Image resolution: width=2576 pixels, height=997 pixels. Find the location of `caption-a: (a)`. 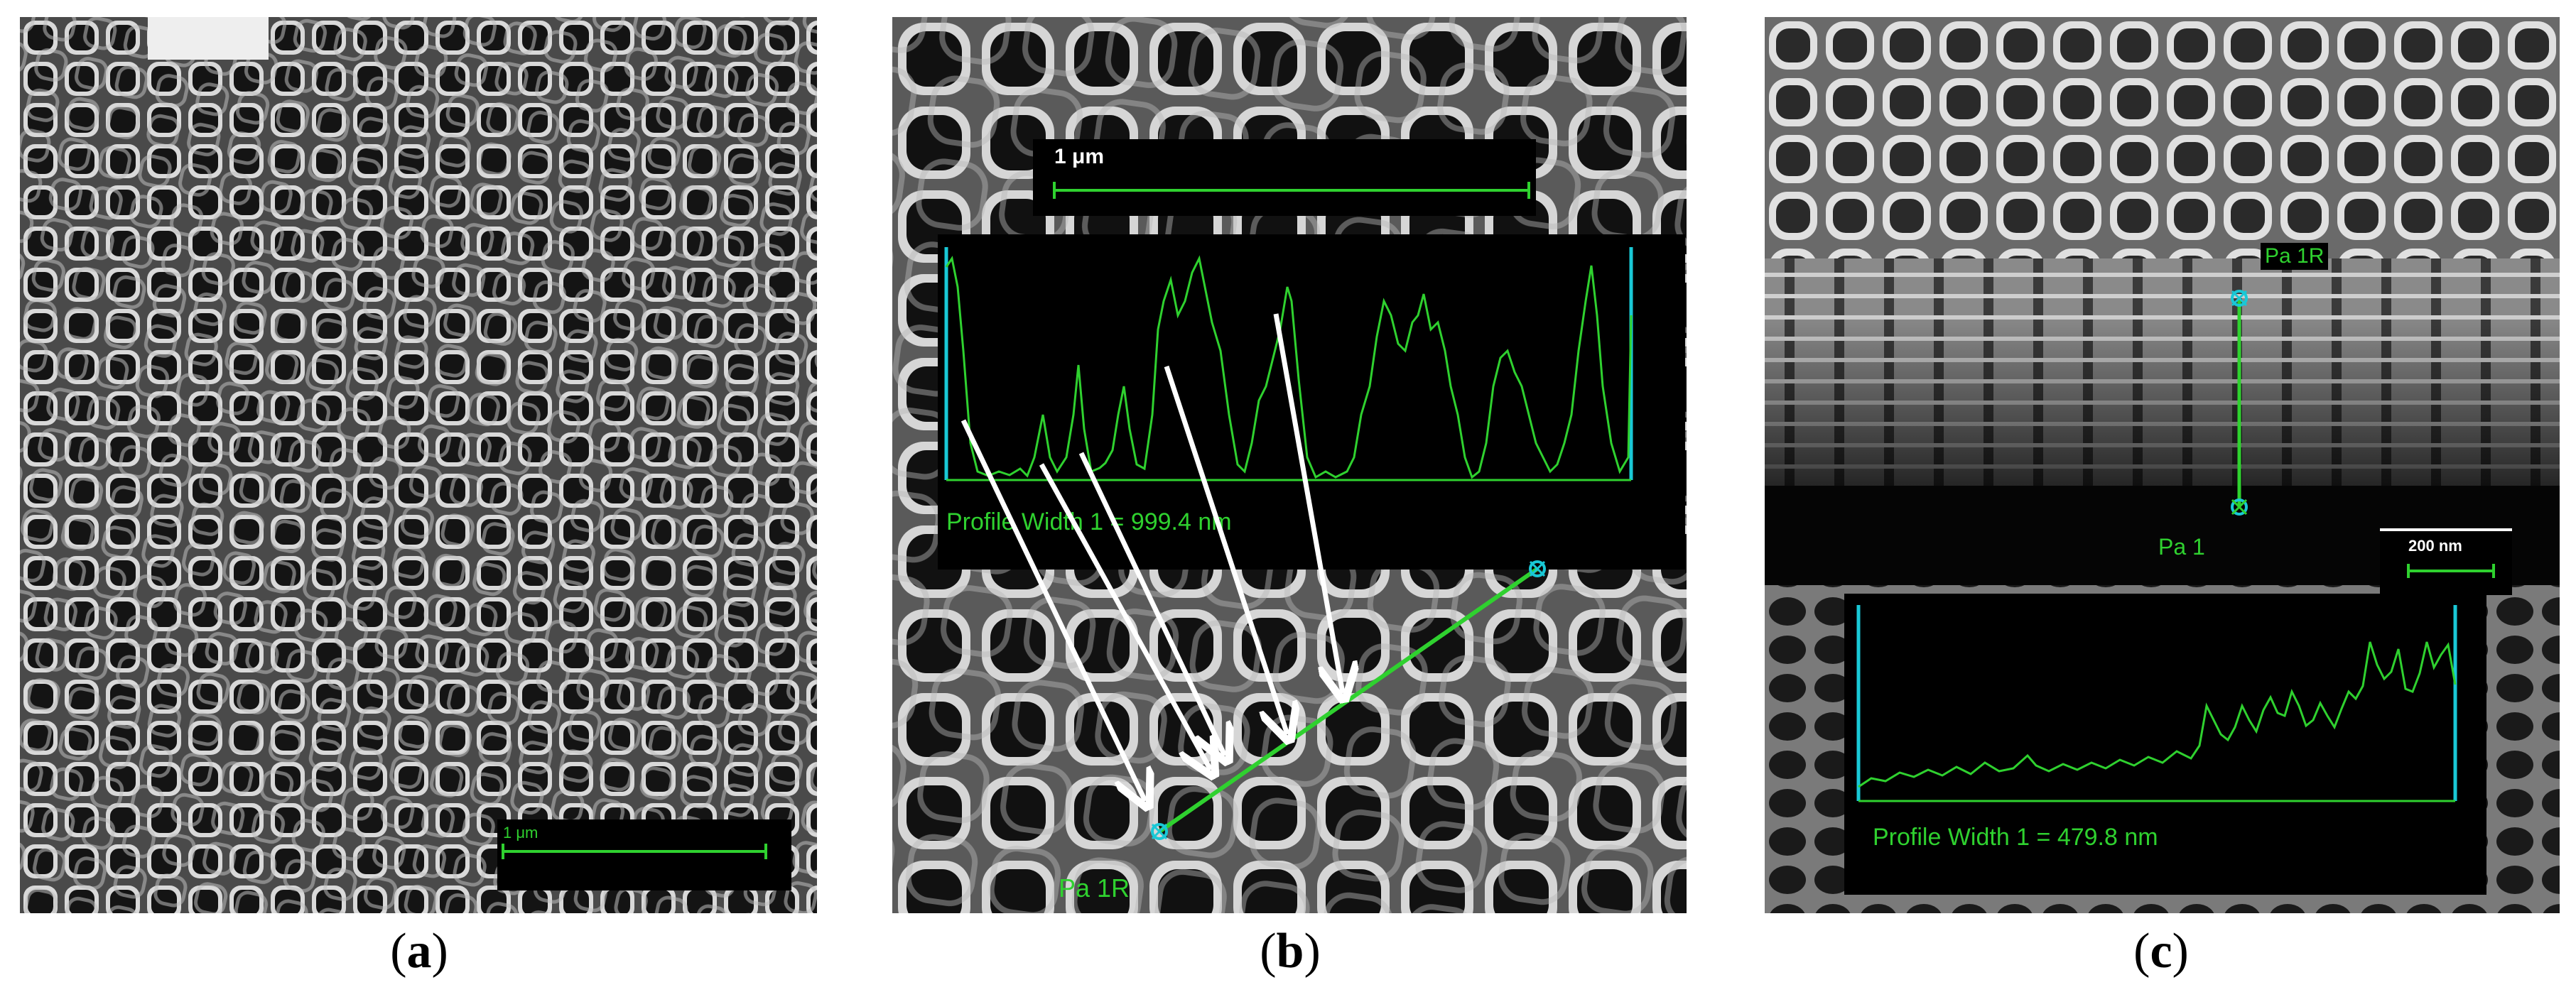

caption-a: (a) is located at coordinates (419, 952).